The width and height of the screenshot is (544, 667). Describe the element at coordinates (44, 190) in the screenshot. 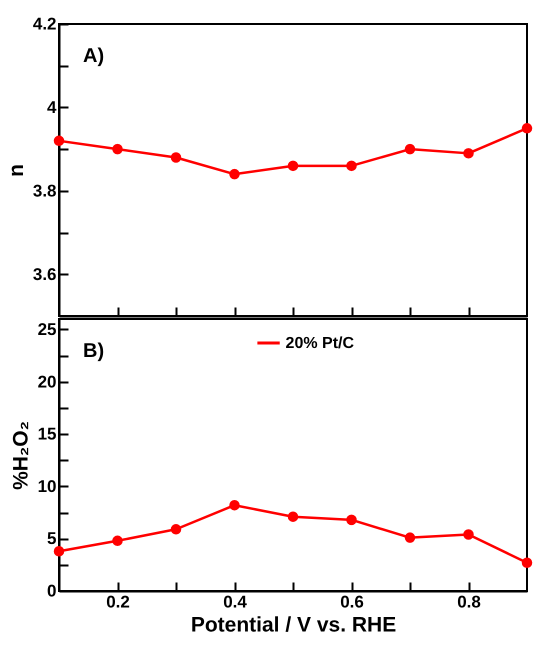

I see `y-tick-label: 3.8` at that location.